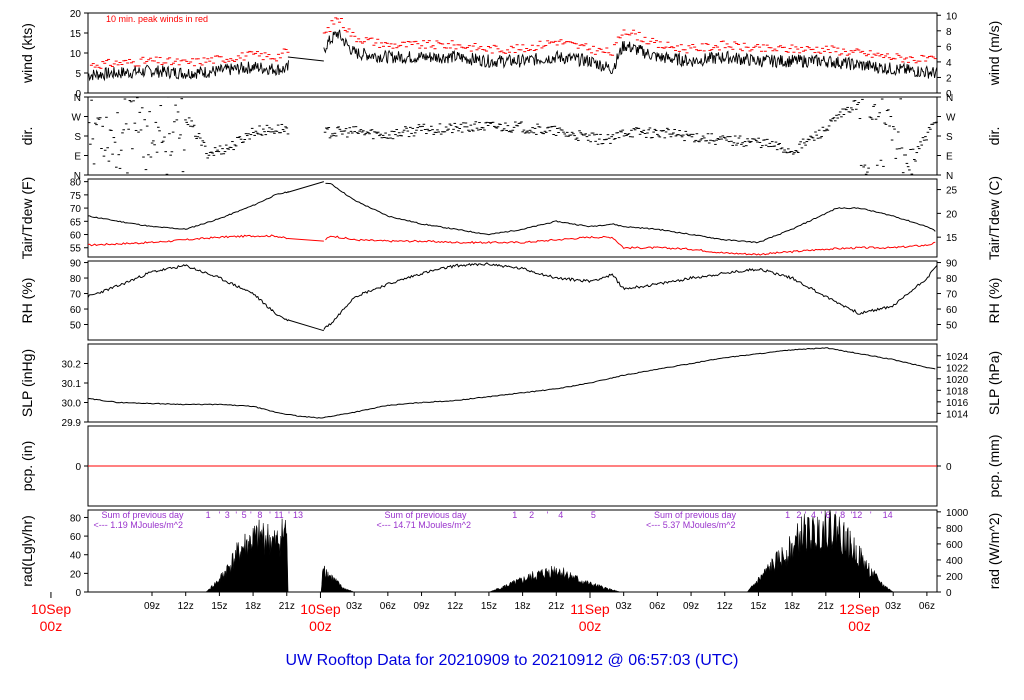  I want to click on left-tick-label-slp: 30.2, so click(72, 365).